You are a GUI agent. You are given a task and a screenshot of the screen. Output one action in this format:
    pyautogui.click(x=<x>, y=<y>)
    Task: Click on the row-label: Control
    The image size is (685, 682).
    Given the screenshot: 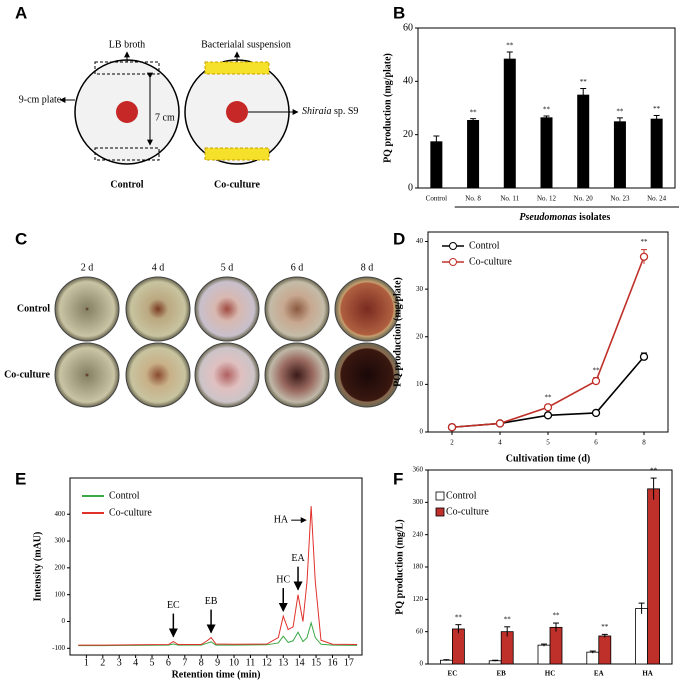 What is the action you would take?
    pyautogui.click(x=33, y=308)
    